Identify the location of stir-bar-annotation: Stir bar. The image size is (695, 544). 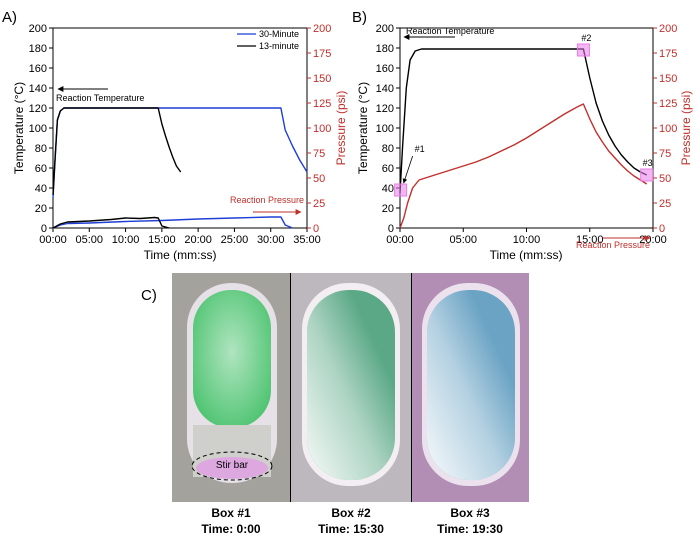
(232, 465).